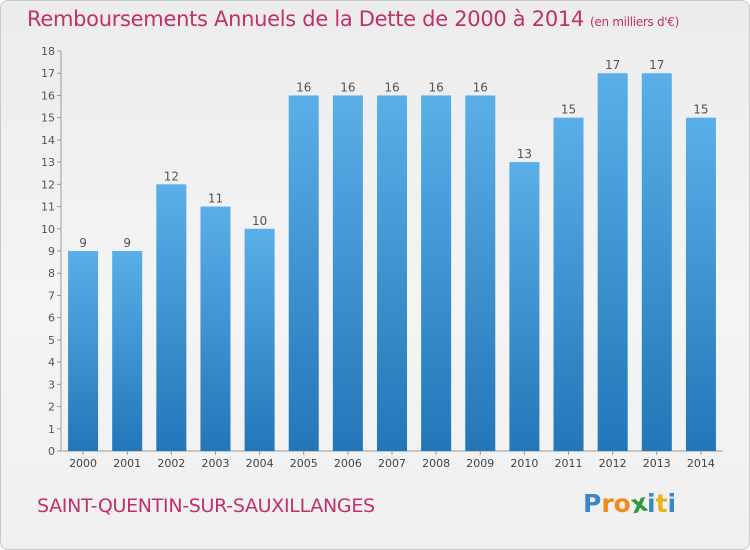  What do you see at coordinates (436, 463) in the screenshot?
I see `x-tick-label: 2008` at bounding box center [436, 463].